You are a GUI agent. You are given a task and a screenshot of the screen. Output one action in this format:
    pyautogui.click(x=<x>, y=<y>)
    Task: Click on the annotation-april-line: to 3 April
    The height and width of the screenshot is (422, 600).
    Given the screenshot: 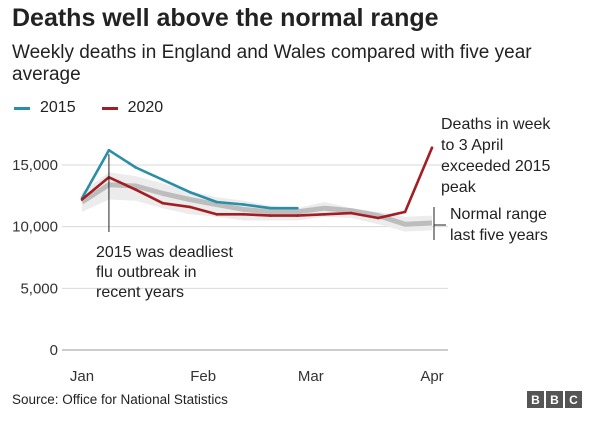 What is the action you would take?
    pyautogui.click(x=472, y=145)
    